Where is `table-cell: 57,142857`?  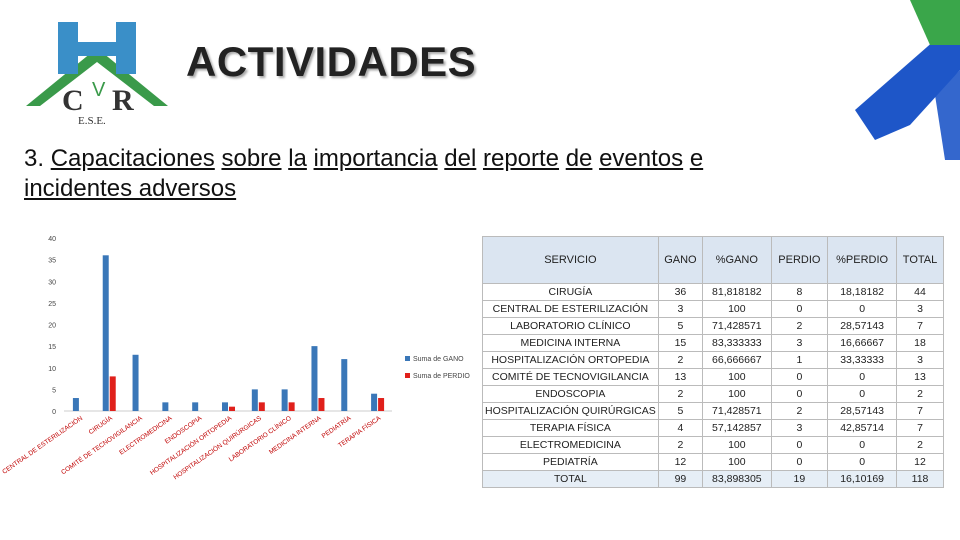 table-cell: 57,142857 is located at coordinates (737, 428).